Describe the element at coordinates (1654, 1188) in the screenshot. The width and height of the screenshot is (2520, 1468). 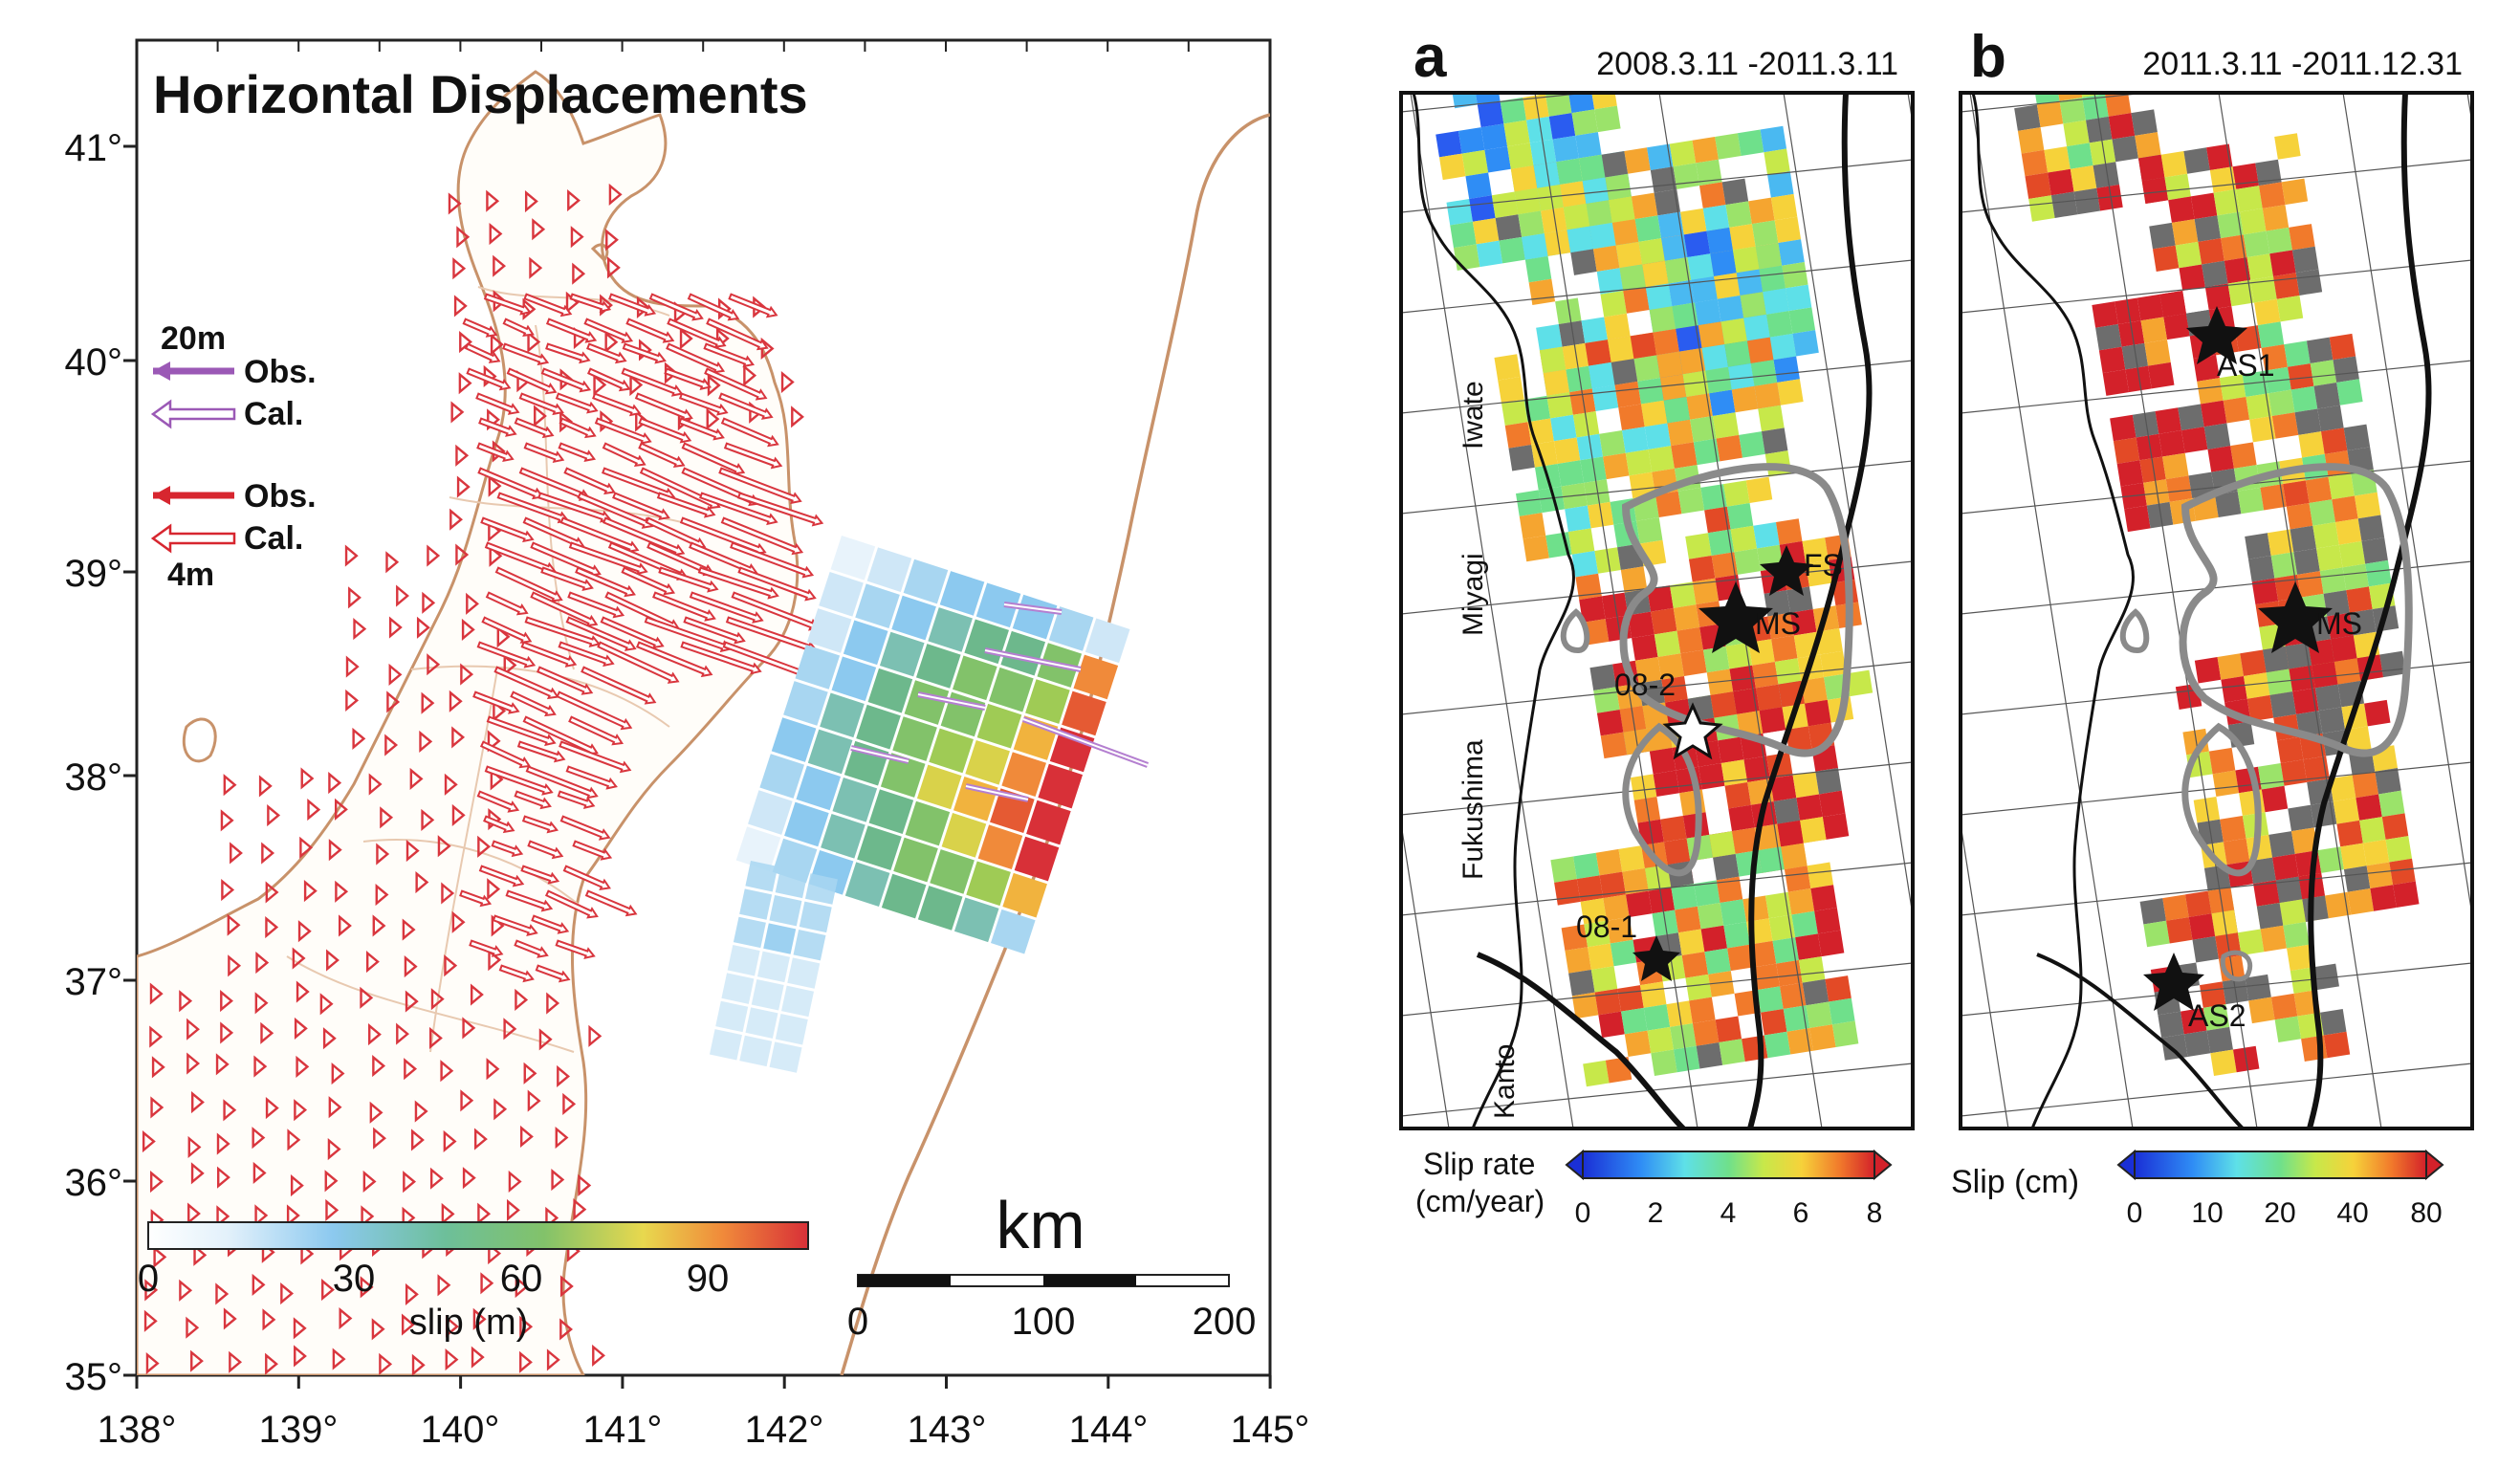
I see `panel-a-colorbar: Slip rate (cm/year) 0 2 4 6 8` at that location.